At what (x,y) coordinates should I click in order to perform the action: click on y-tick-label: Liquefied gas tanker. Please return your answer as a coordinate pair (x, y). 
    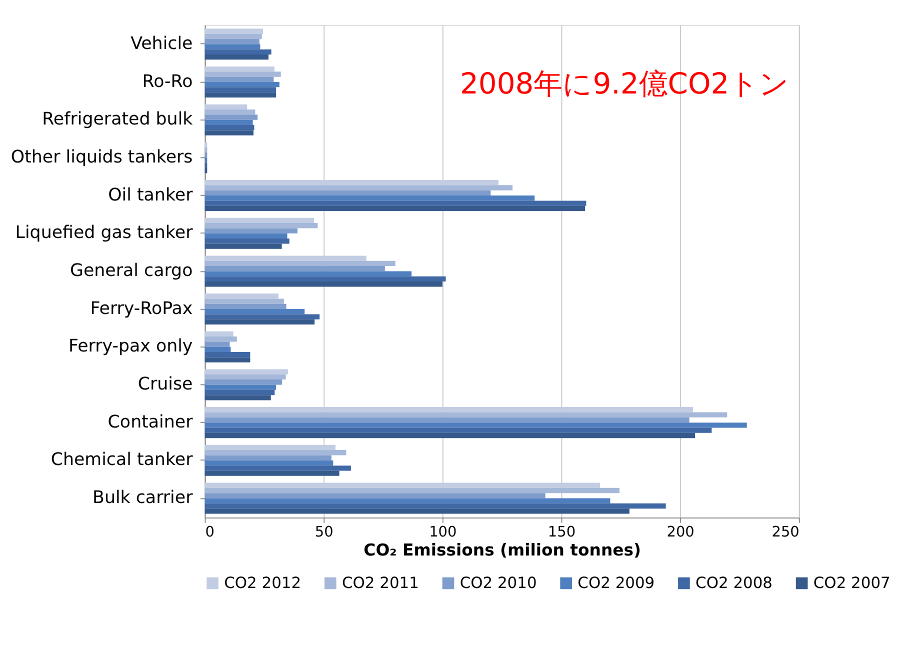
    Looking at the image, I should click on (104, 233).